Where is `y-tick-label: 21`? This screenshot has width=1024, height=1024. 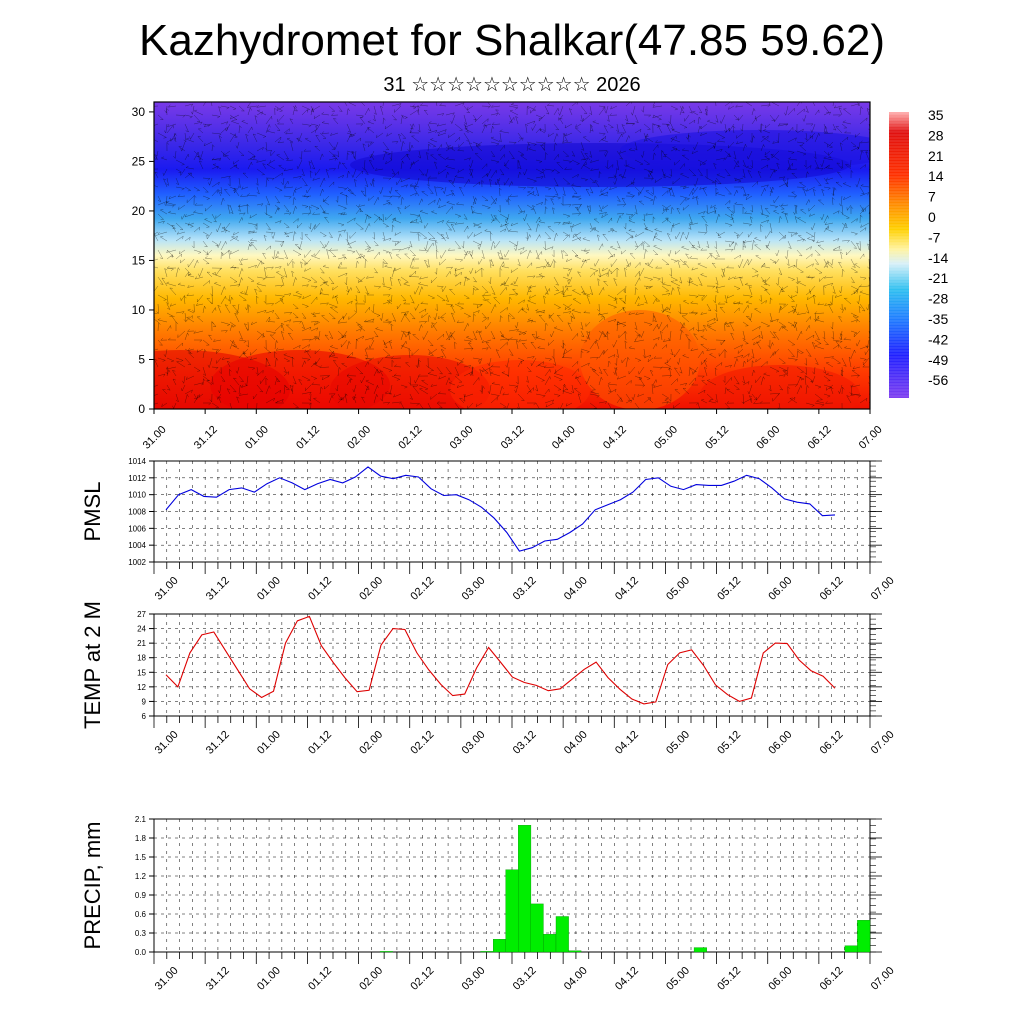
y-tick-label: 21 is located at coordinates (141, 643).